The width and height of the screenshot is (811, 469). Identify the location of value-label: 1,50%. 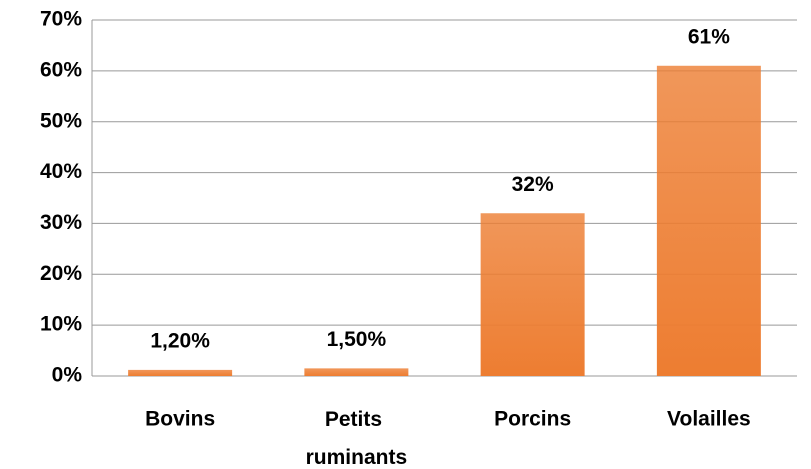
(357, 339).